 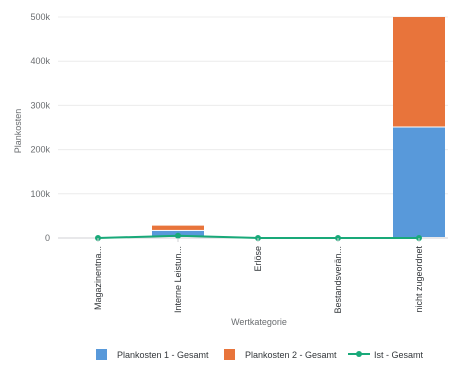 I want to click on y-tick-label: 500k, so click(x=40, y=17).